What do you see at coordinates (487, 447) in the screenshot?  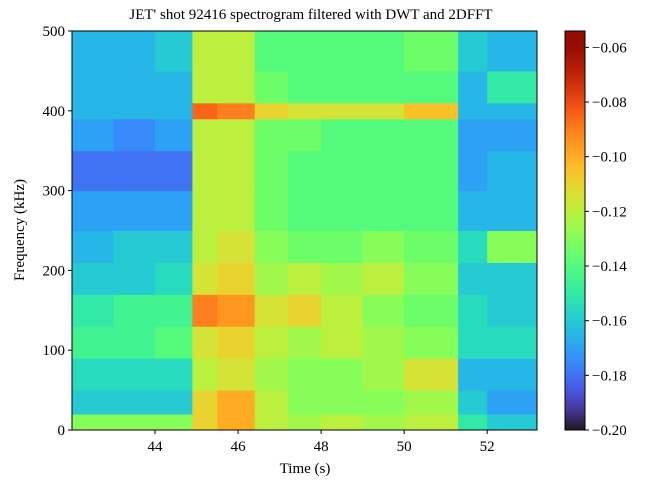 I see `x-tick-label: 52` at bounding box center [487, 447].